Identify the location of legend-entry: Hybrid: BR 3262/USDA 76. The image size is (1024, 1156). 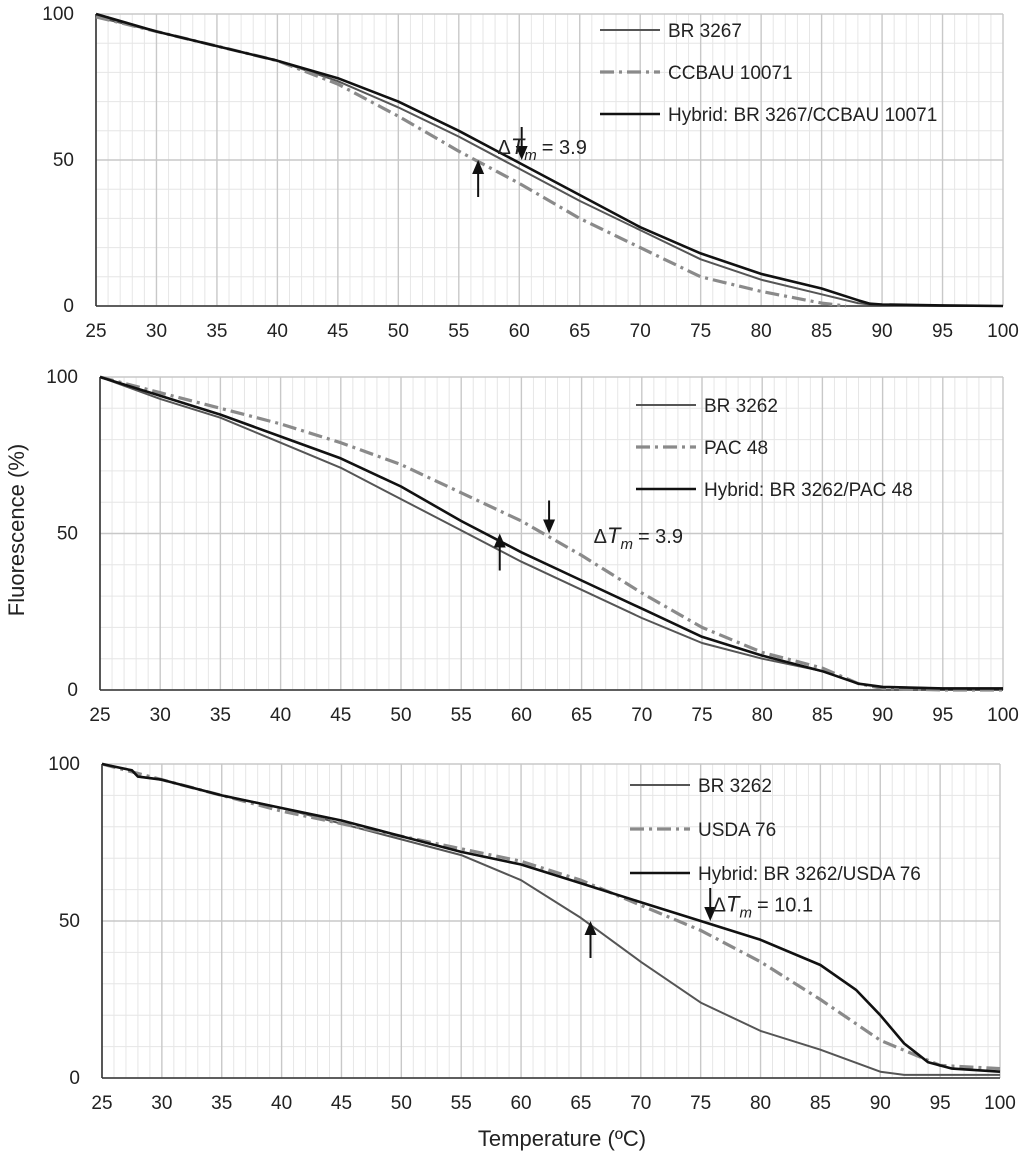
(809, 874).